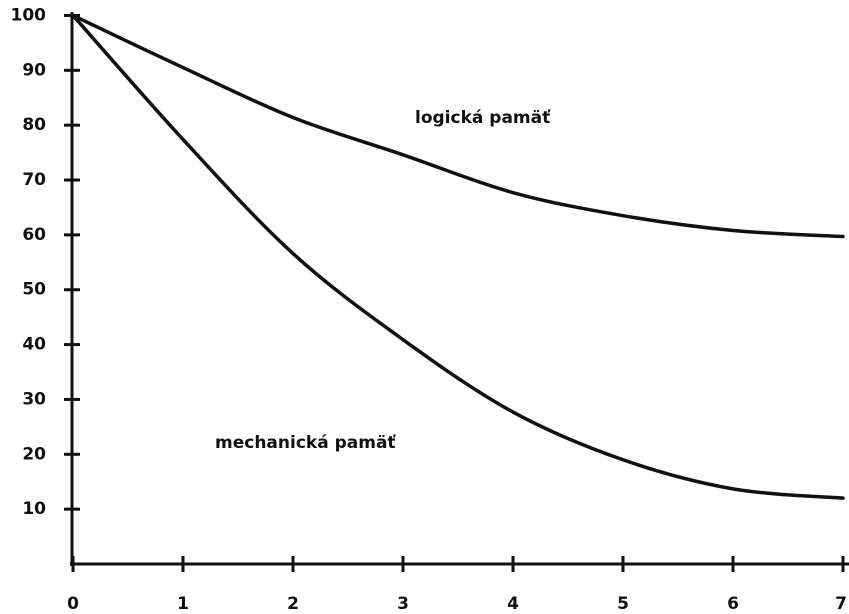 This screenshot has height=614, width=849. I want to click on x-tick-label: 6, so click(733, 604).